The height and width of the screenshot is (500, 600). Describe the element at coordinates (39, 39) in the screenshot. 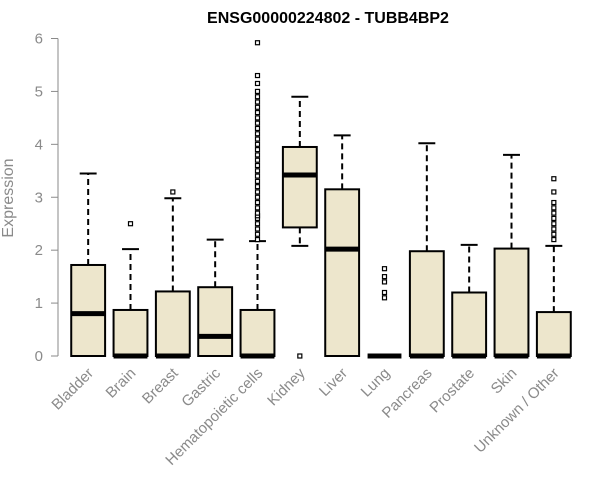

I see `y-tick-label: 6` at that location.